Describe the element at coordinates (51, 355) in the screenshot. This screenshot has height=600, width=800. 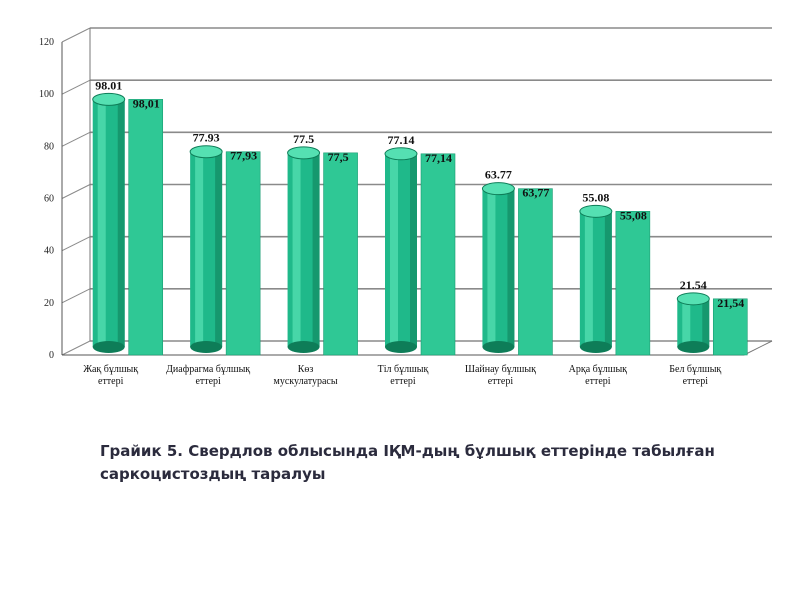
I see `y-tick-label: 0` at that location.